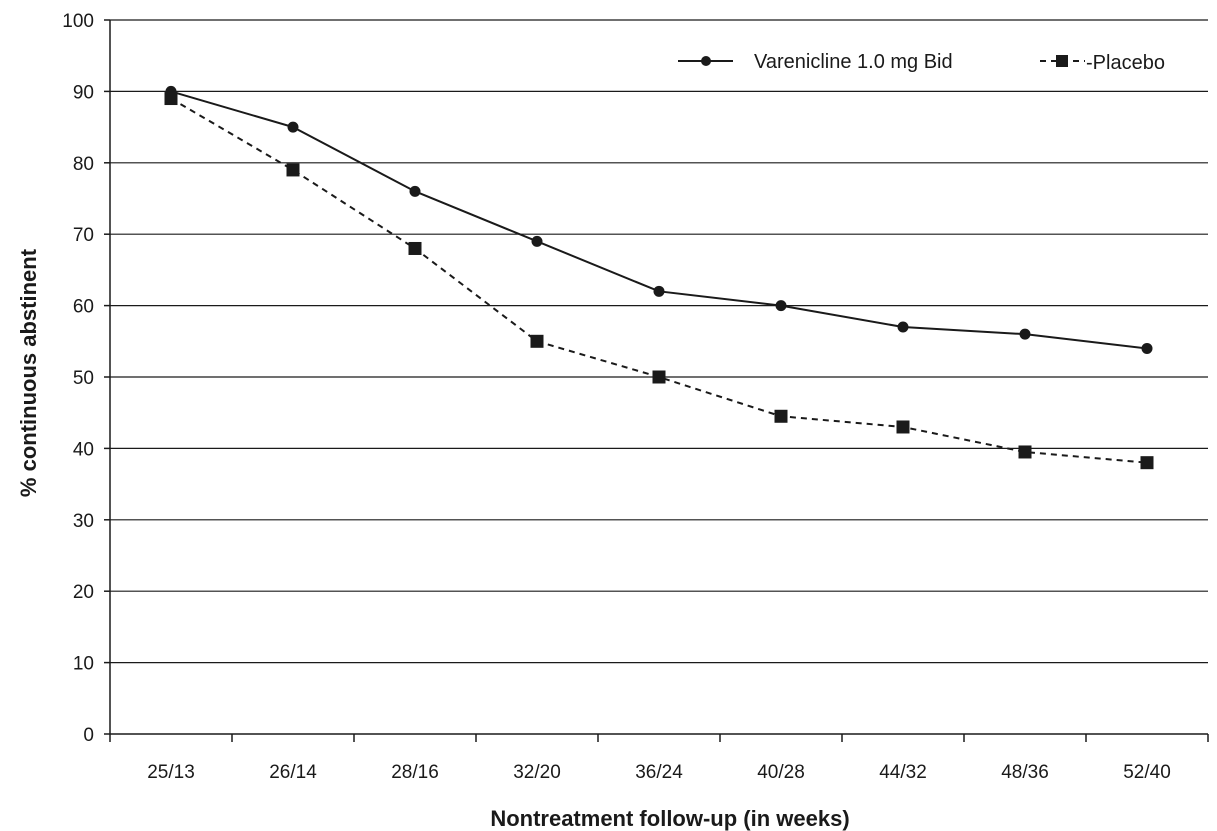  Describe the element at coordinates (88, 735) in the screenshot. I see `y-tick-label: 0` at that location.